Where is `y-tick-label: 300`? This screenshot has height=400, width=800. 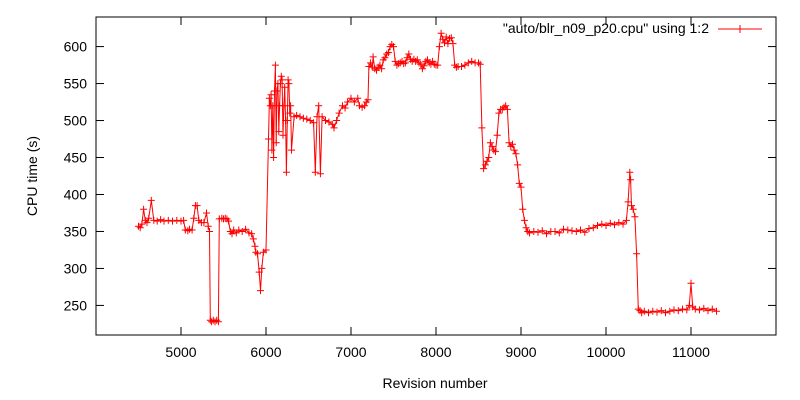
y-tick-label: 300 is located at coordinates (76, 268).